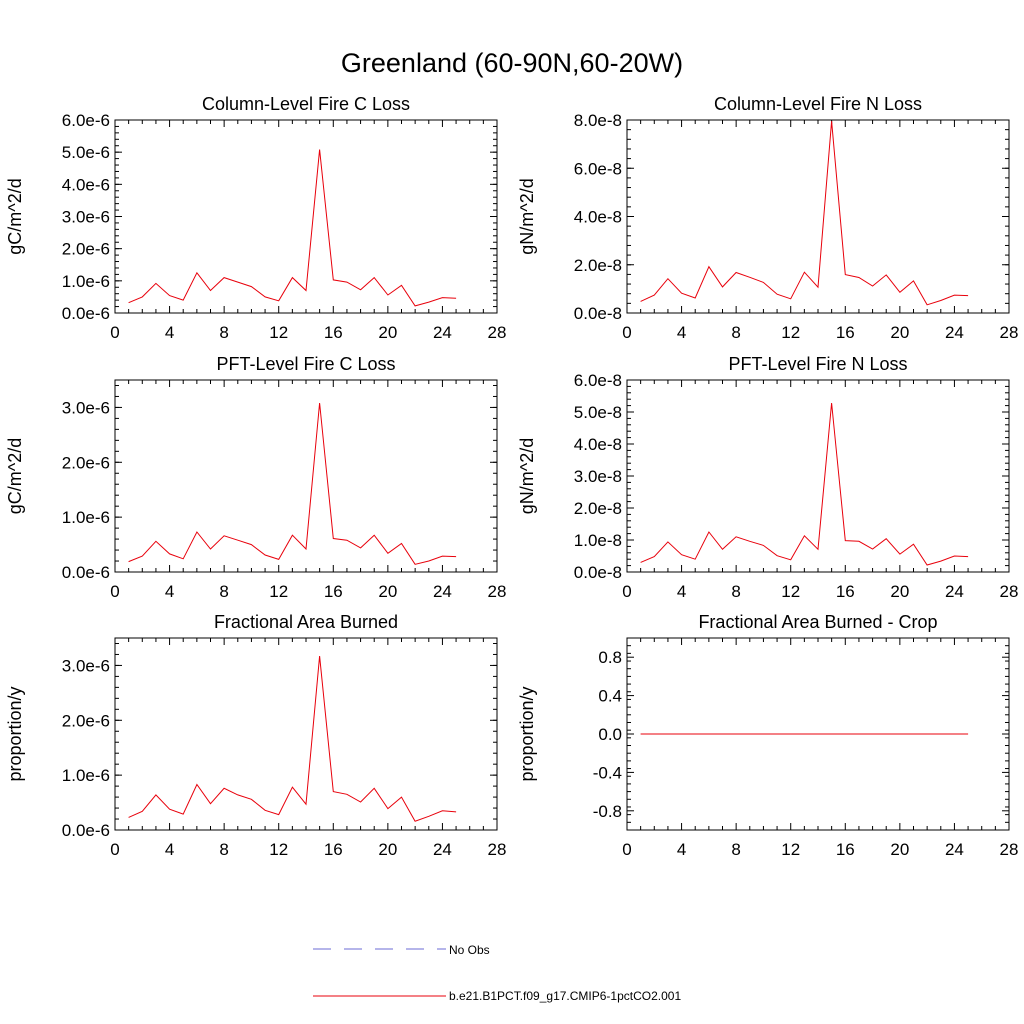 The width and height of the screenshot is (1024, 1024). Describe the element at coordinates (86, 152) in the screenshot. I see `y-tick-label: 5.0e-6` at that location.